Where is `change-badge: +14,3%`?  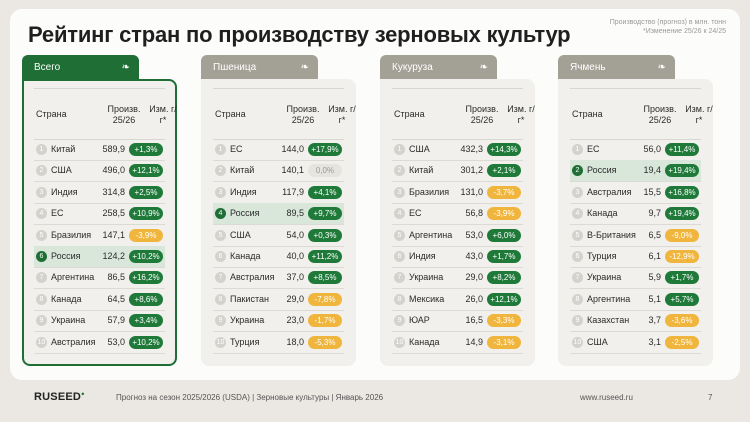 change-badge: +14,3% is located at coordinates (504, 149).